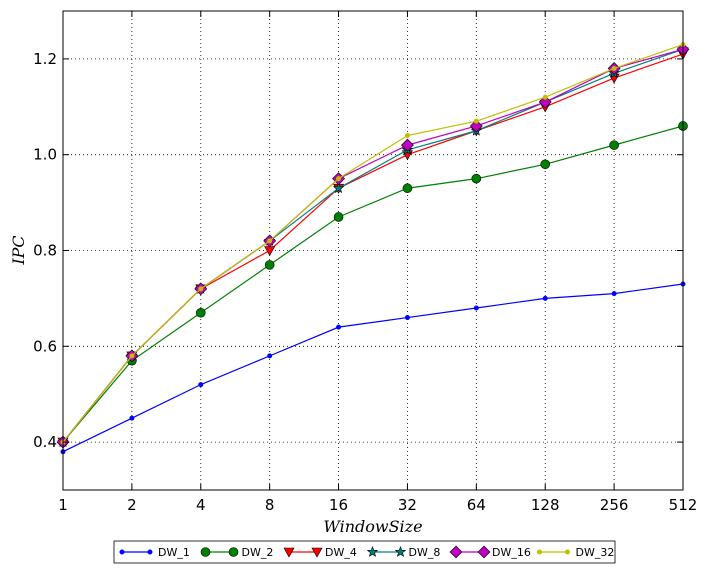 This screenshot has width=707, height=577. I want to click on x-tick-label: 256, so click(614, 505).